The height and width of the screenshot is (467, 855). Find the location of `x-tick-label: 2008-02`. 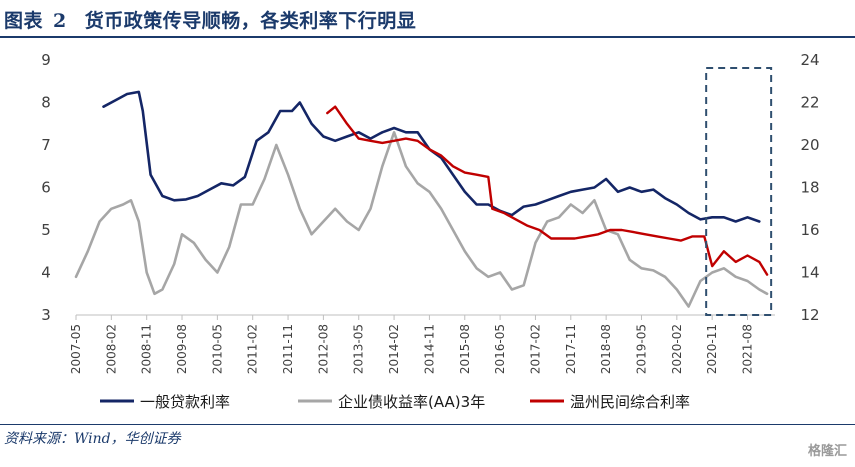

x-tick-label: 2008-02 is located at coordinates (111, 349).